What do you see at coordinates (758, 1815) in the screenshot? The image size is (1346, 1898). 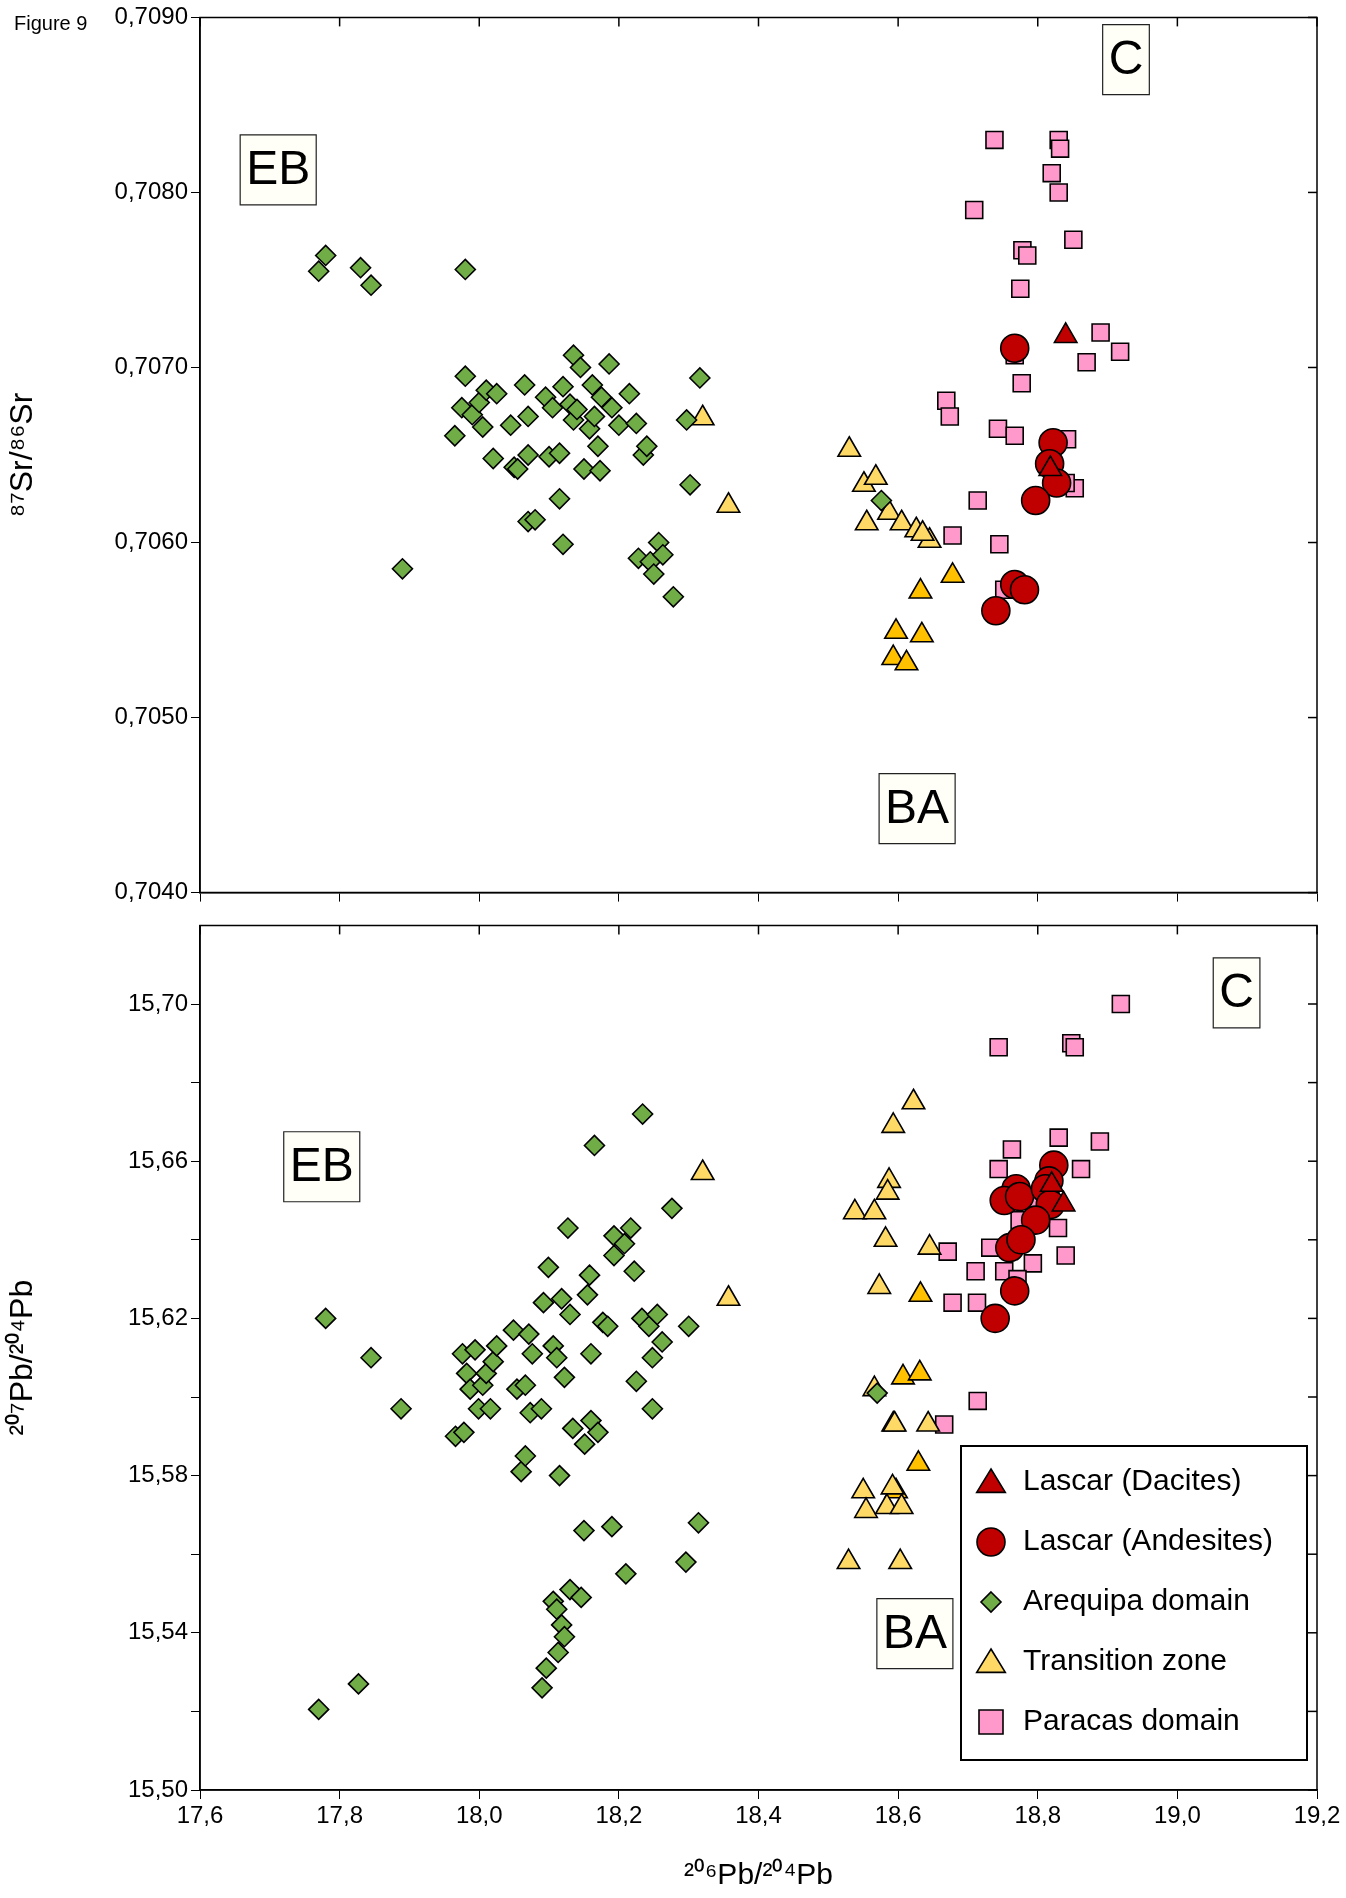 I see `x-tick-label: 18,4` at bounding box center [758, 1815].